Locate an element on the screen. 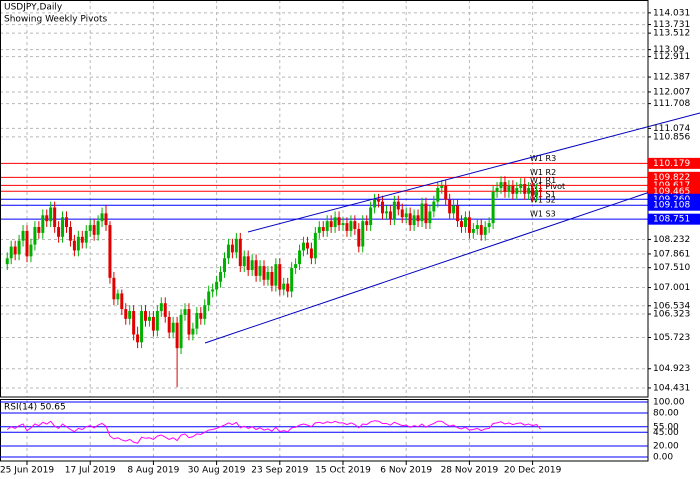  pivot-price-box is located at coordinates (674, 191).